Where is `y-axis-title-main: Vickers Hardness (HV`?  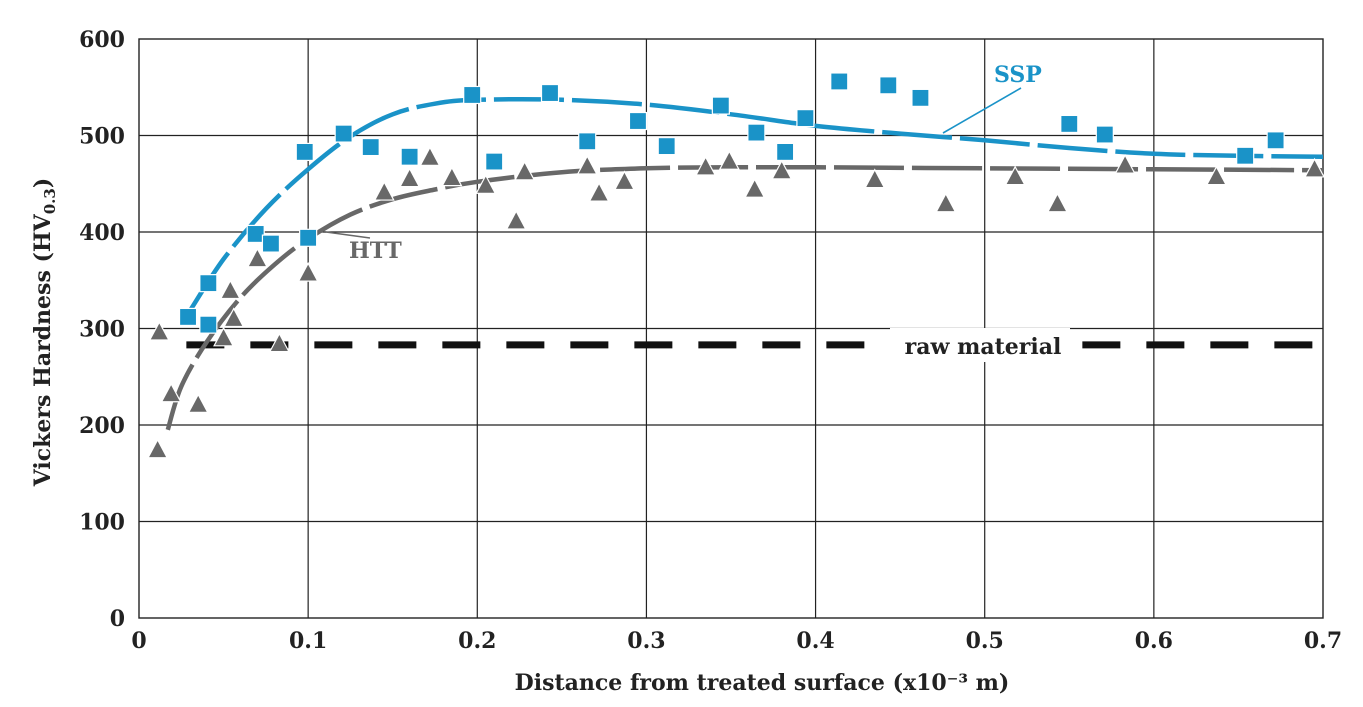
y-axis-title-main: Vickers Hardness (HV is located at coordinates (43, 350).